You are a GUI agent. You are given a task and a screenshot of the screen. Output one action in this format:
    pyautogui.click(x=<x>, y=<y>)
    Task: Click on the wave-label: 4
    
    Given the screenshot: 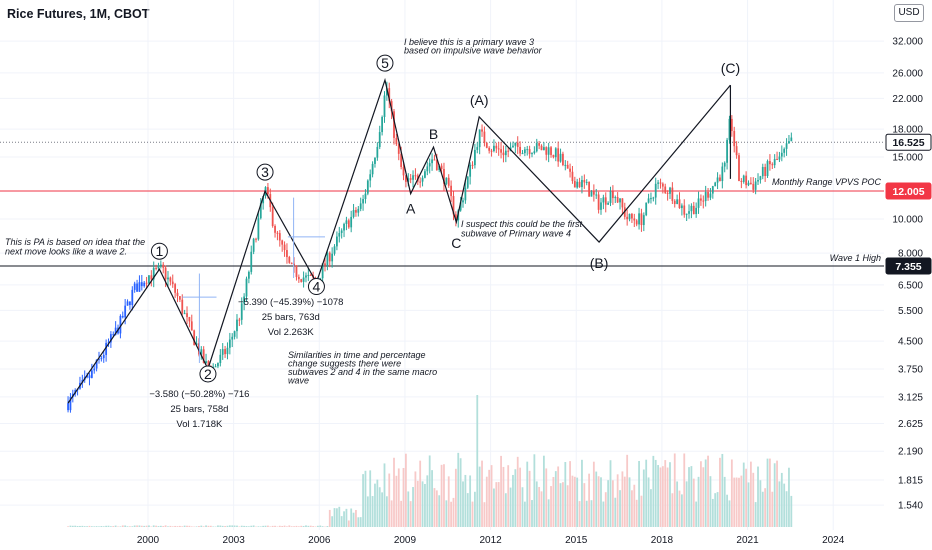 What is the action you would take?
    pyautogui.click(x=317, y=287)
    